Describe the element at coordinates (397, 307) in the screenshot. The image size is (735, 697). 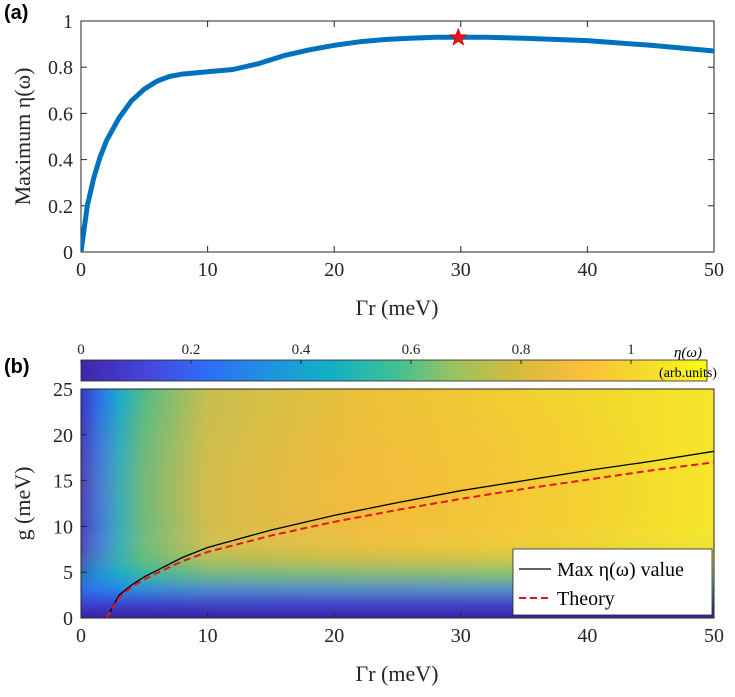
I see `panel-a-x-axis-label: Γr (meV)` at that location.